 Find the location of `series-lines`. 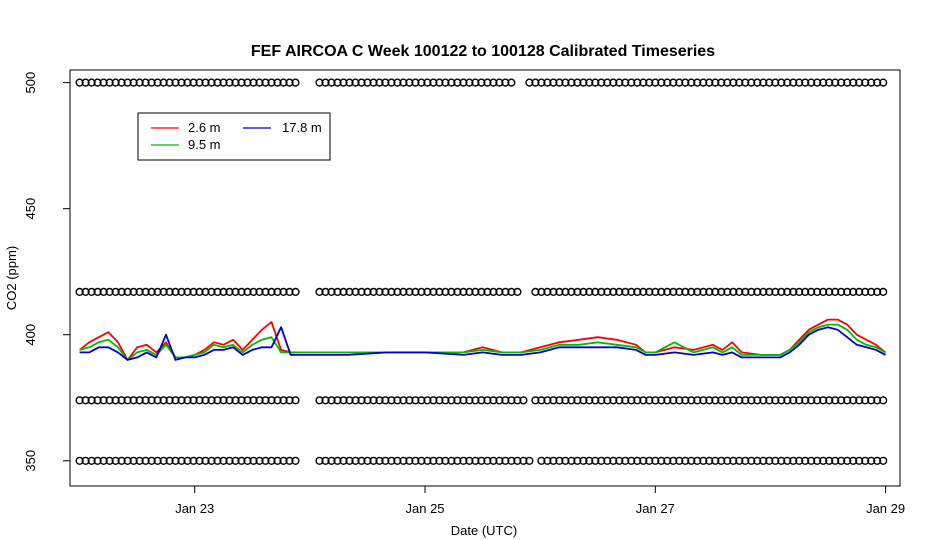

series-lines is located at coordinates (483, 339).